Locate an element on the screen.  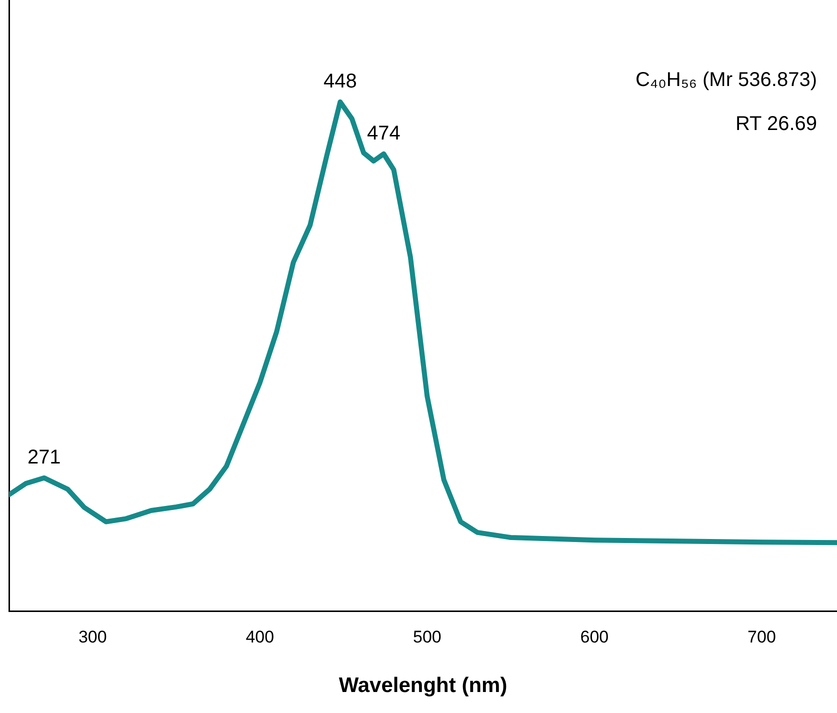
x-tick-label: 700 is located at coordinates (762, 636).